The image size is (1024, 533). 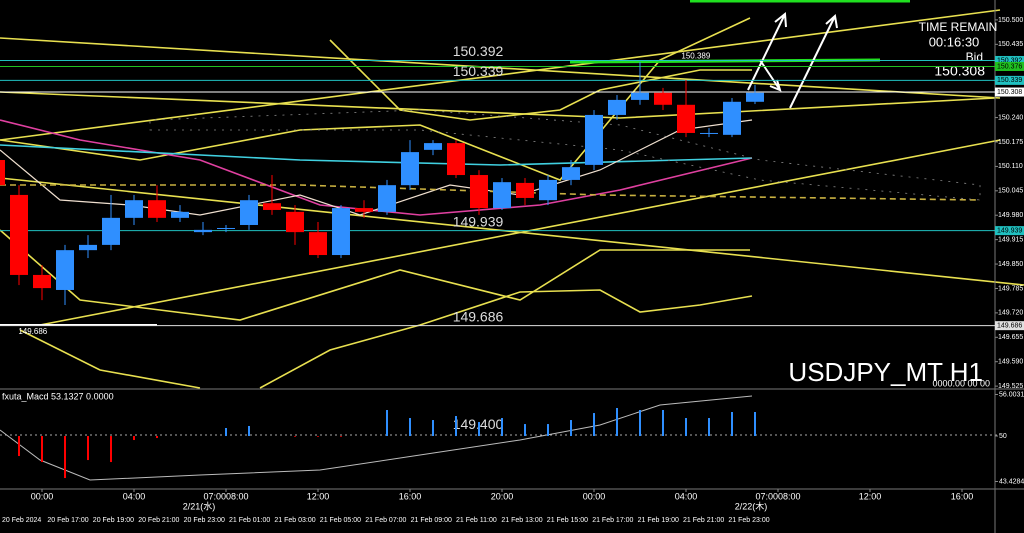 What do you see at coordinates (1010, 142) in the screenshot?
I see `y-tick-label: 150.175` at bounding box center [1010, 142].